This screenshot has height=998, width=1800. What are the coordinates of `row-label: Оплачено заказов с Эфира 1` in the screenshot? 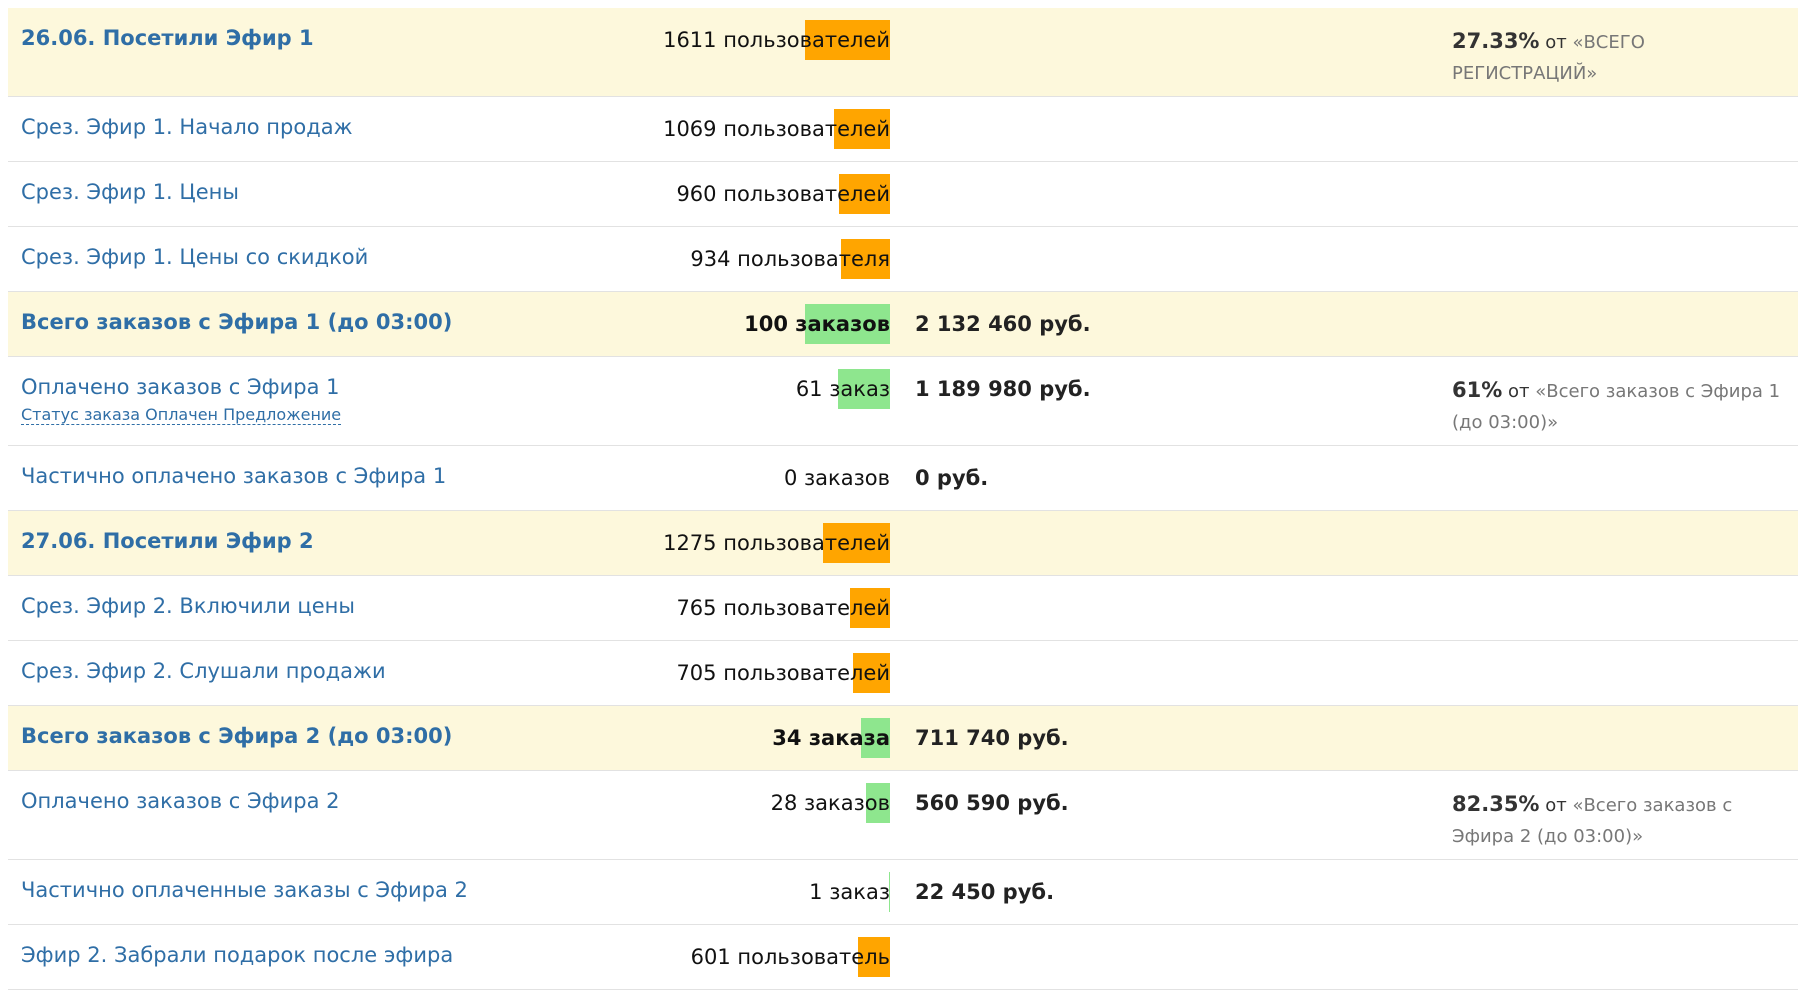 It's located at (180, 387).